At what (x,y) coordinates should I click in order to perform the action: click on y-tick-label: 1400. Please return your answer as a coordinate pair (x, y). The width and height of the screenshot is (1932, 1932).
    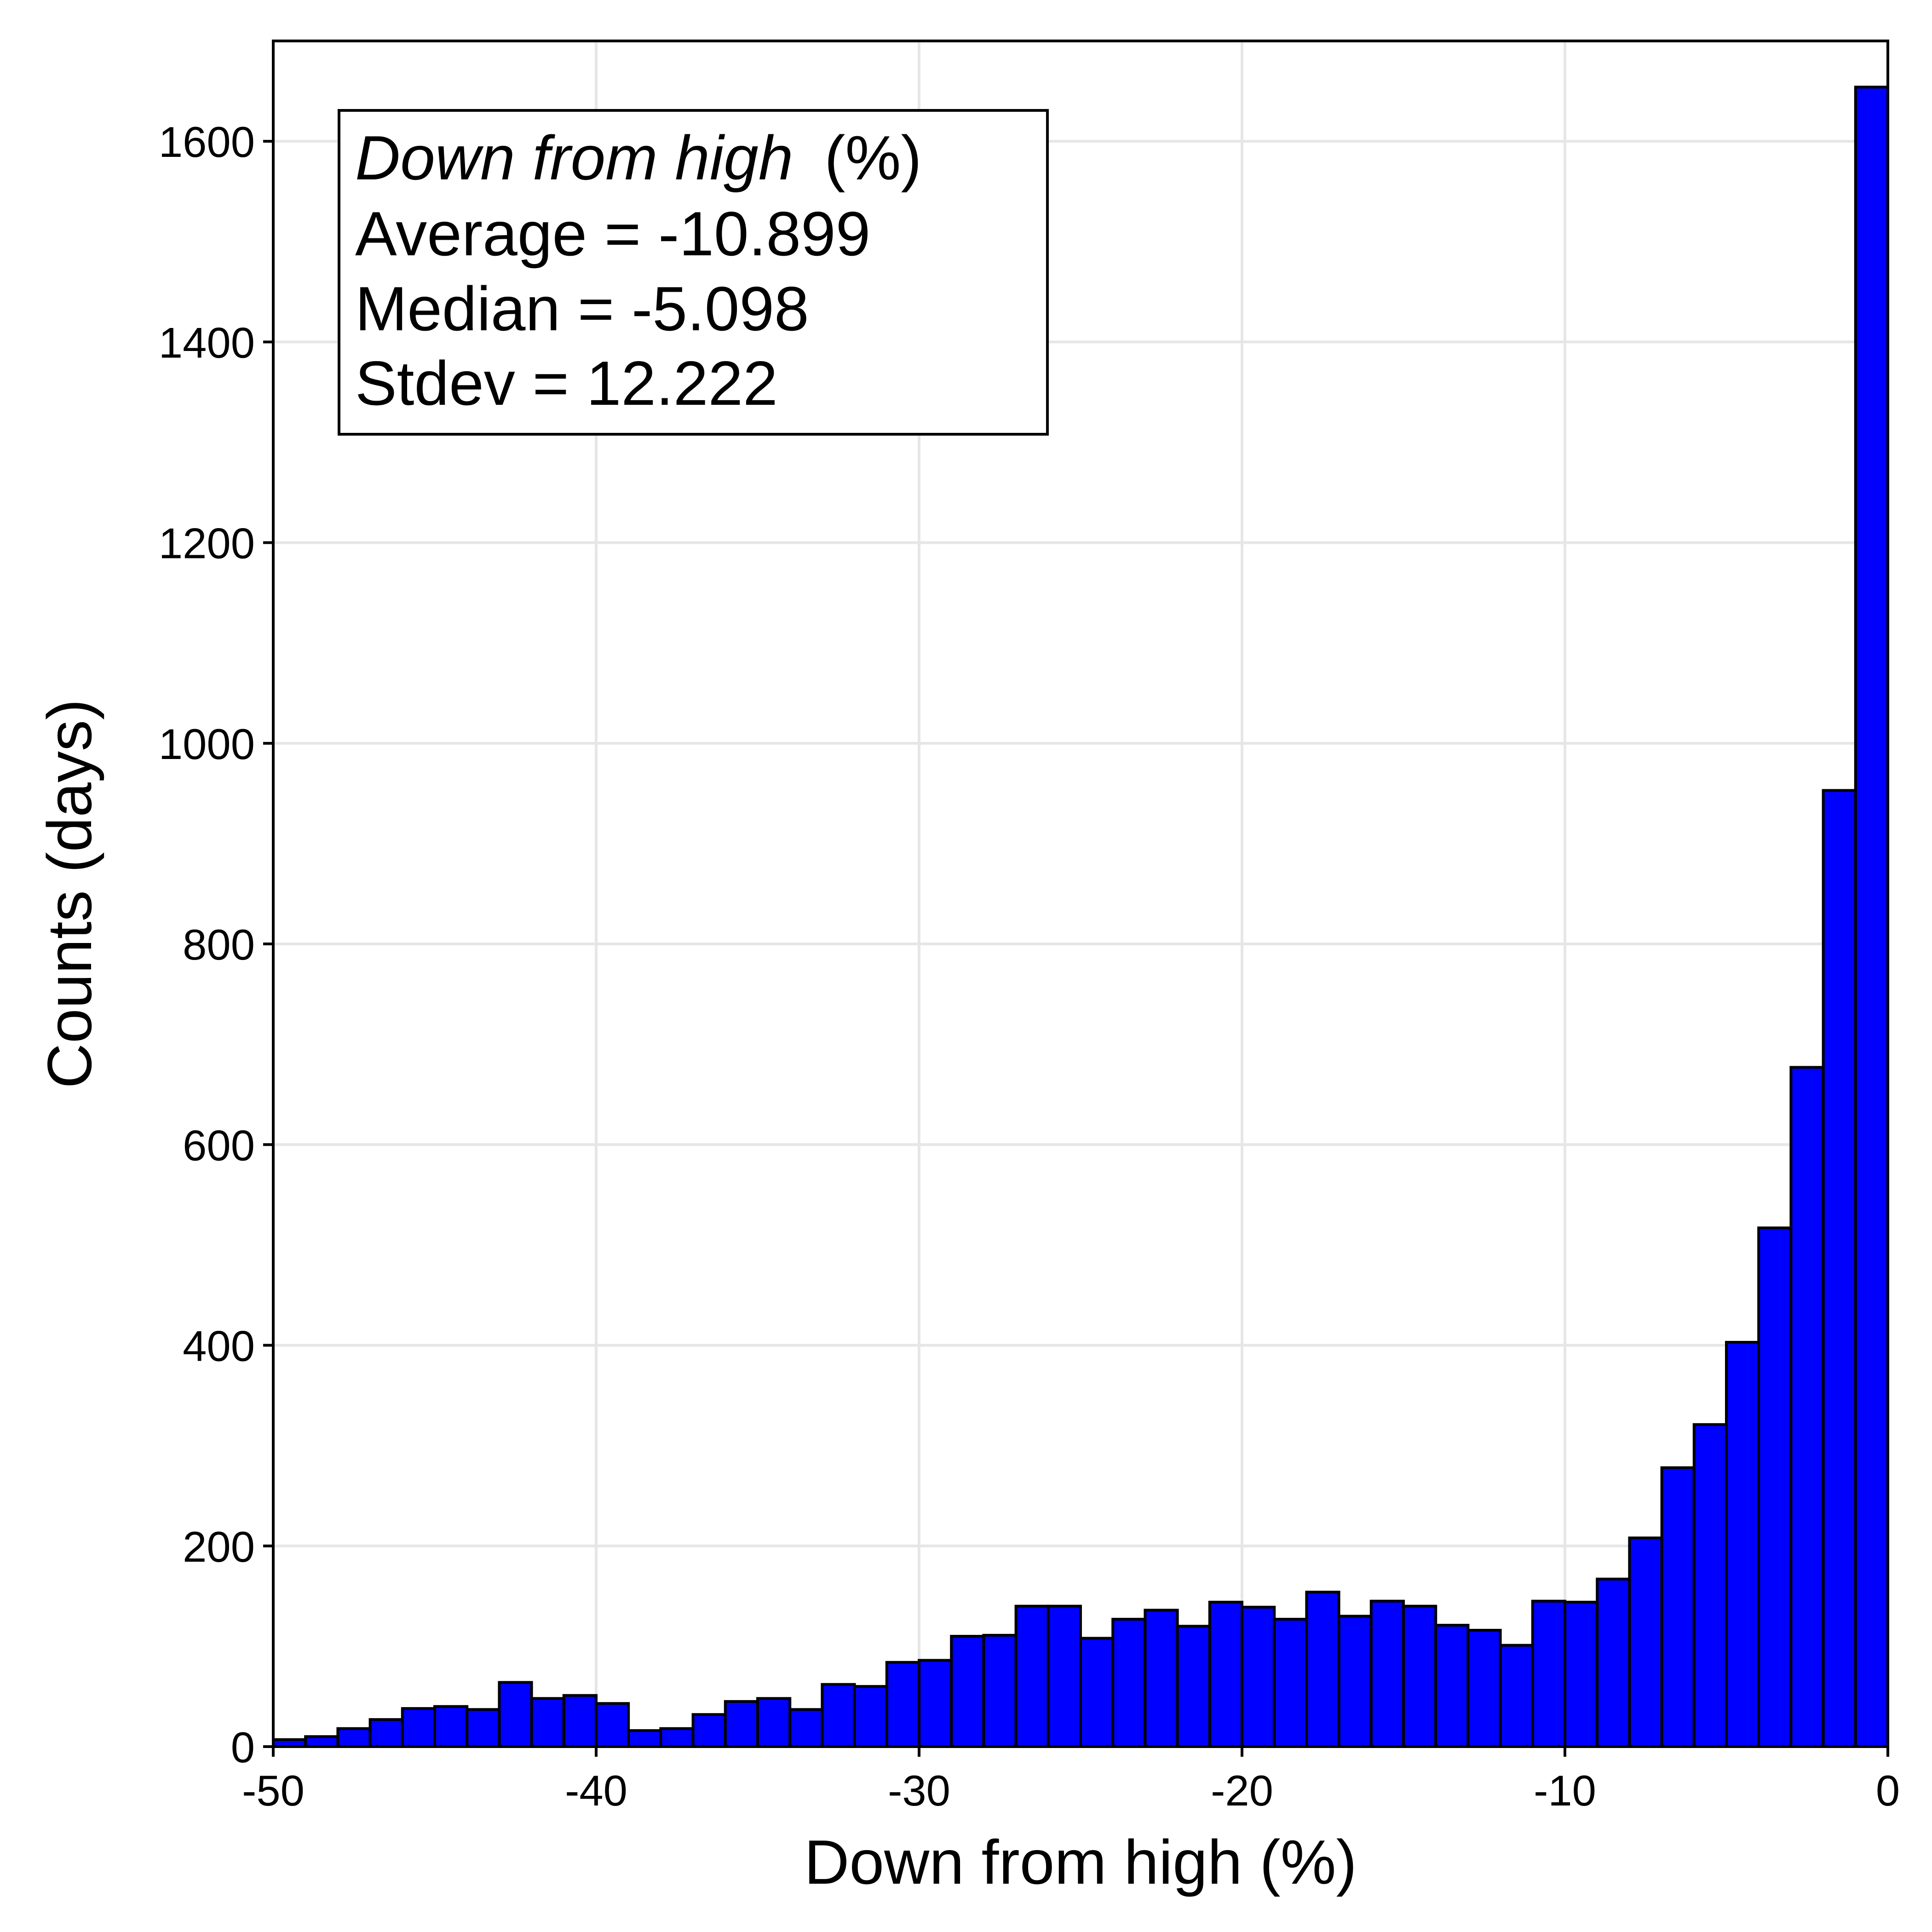
    Looking at the image, I should click on (207, 342).